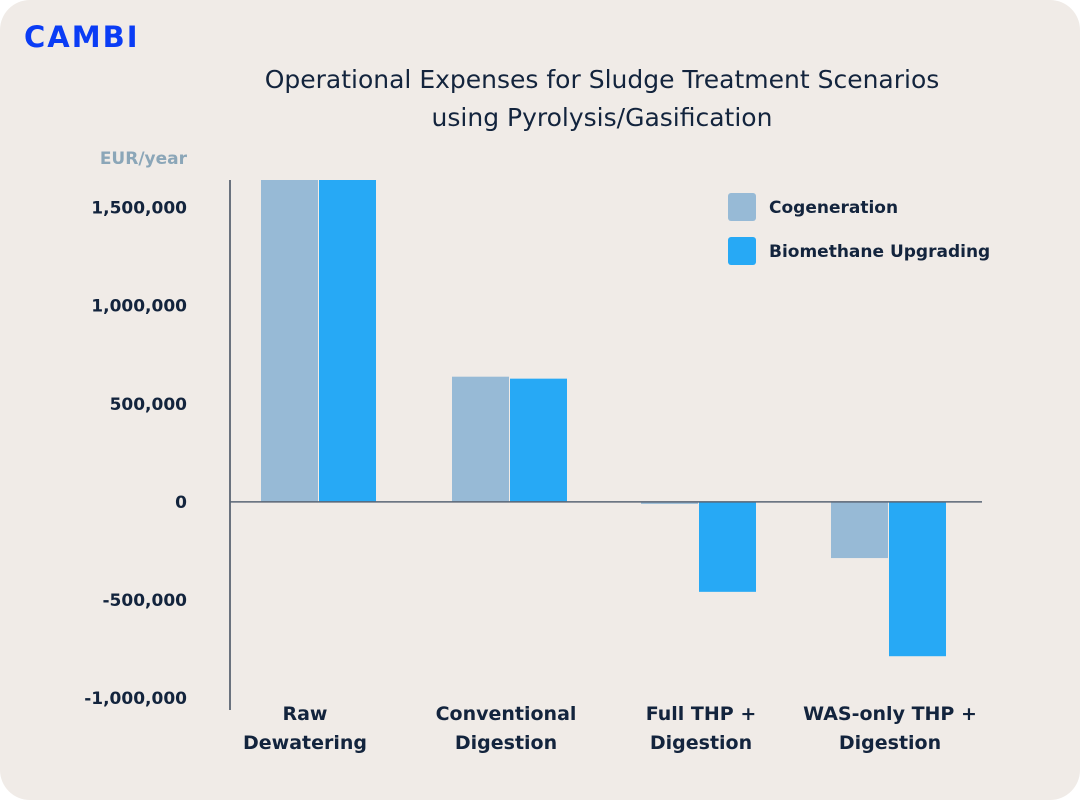 The image size is (1080, 800). What do you see at coordinates (304, 714) in the screenshot?
I see `x-category-label: Raw` at bounding box center [304, 714].